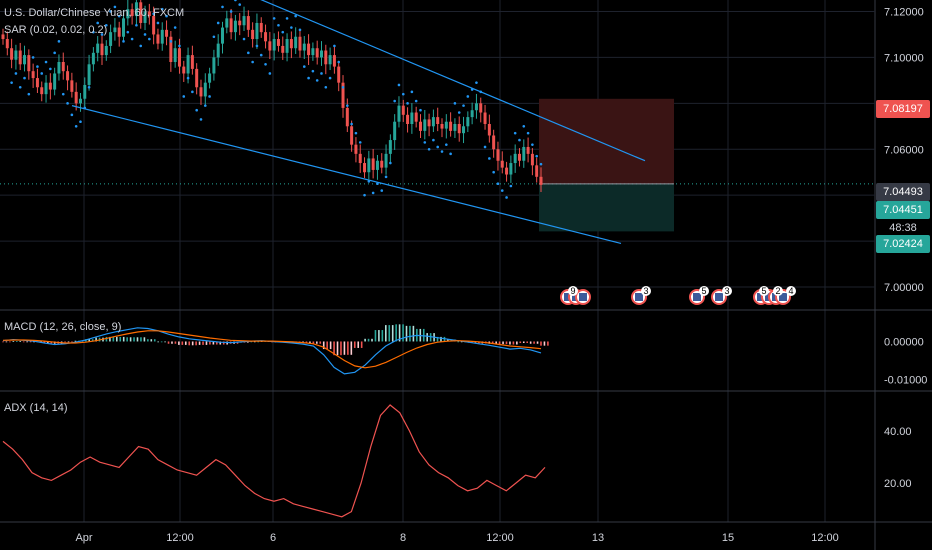  Describe the element at coordinates (83, 538) in the screenshot. I see `time-tick-label: Apr` at that location.